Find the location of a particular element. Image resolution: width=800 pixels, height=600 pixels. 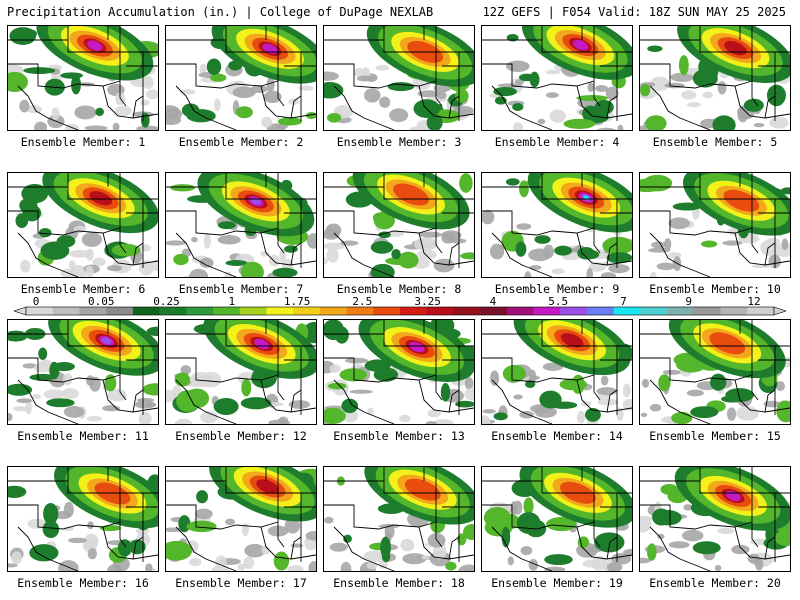

ensemble-member-label: Ensemble Member: 11 is located at coordinates (83, 436).